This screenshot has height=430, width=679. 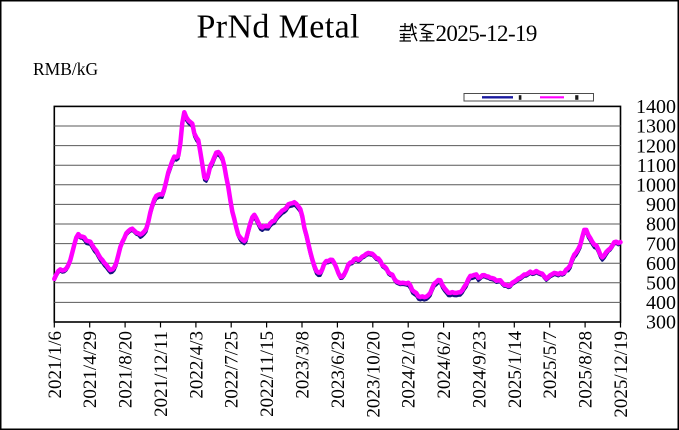 What do you see at coordinates (656, 107) in the screenshot?
I see `svg-text: 1400` at bounding box center [656, 107].